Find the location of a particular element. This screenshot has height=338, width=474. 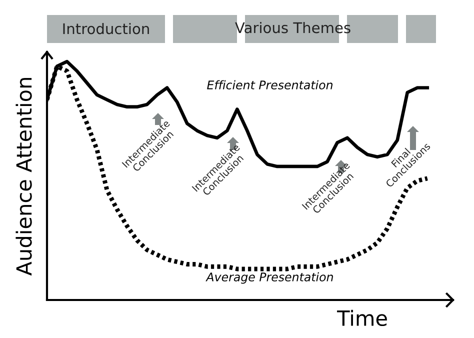

text: Efficient Presentation is located at coordinates (269, 85).